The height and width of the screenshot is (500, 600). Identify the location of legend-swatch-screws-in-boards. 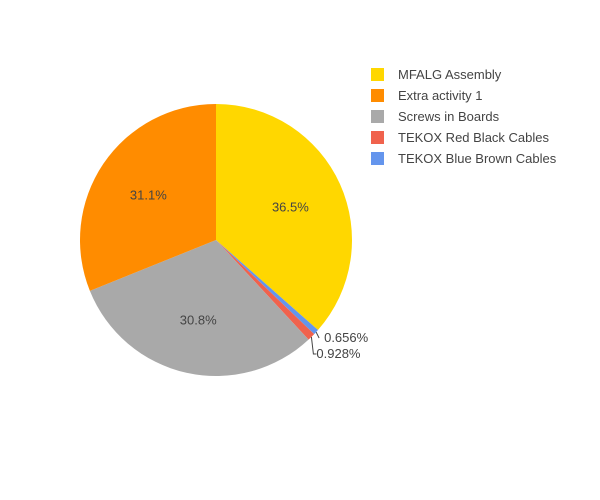
(377, 116).